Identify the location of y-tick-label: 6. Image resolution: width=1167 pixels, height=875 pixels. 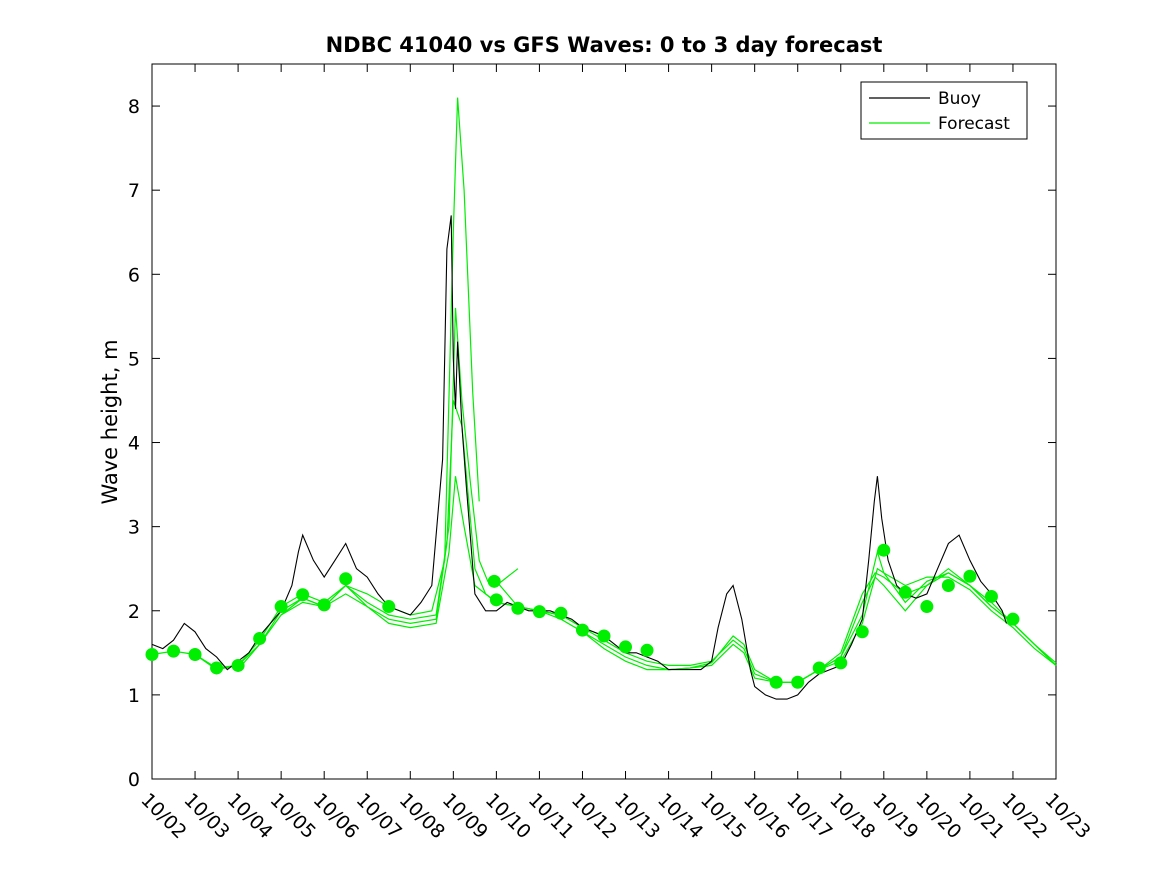
(134, 275).